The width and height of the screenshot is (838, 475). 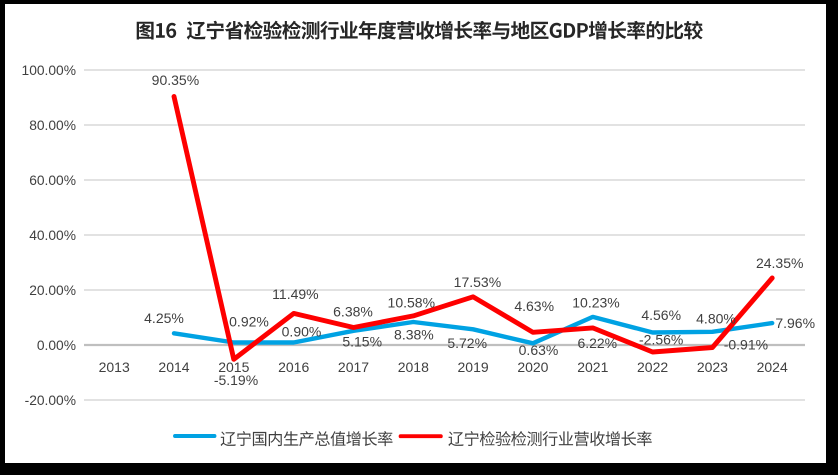 I want to click on svg-text: 8.38%, so click(x=414, y=335).